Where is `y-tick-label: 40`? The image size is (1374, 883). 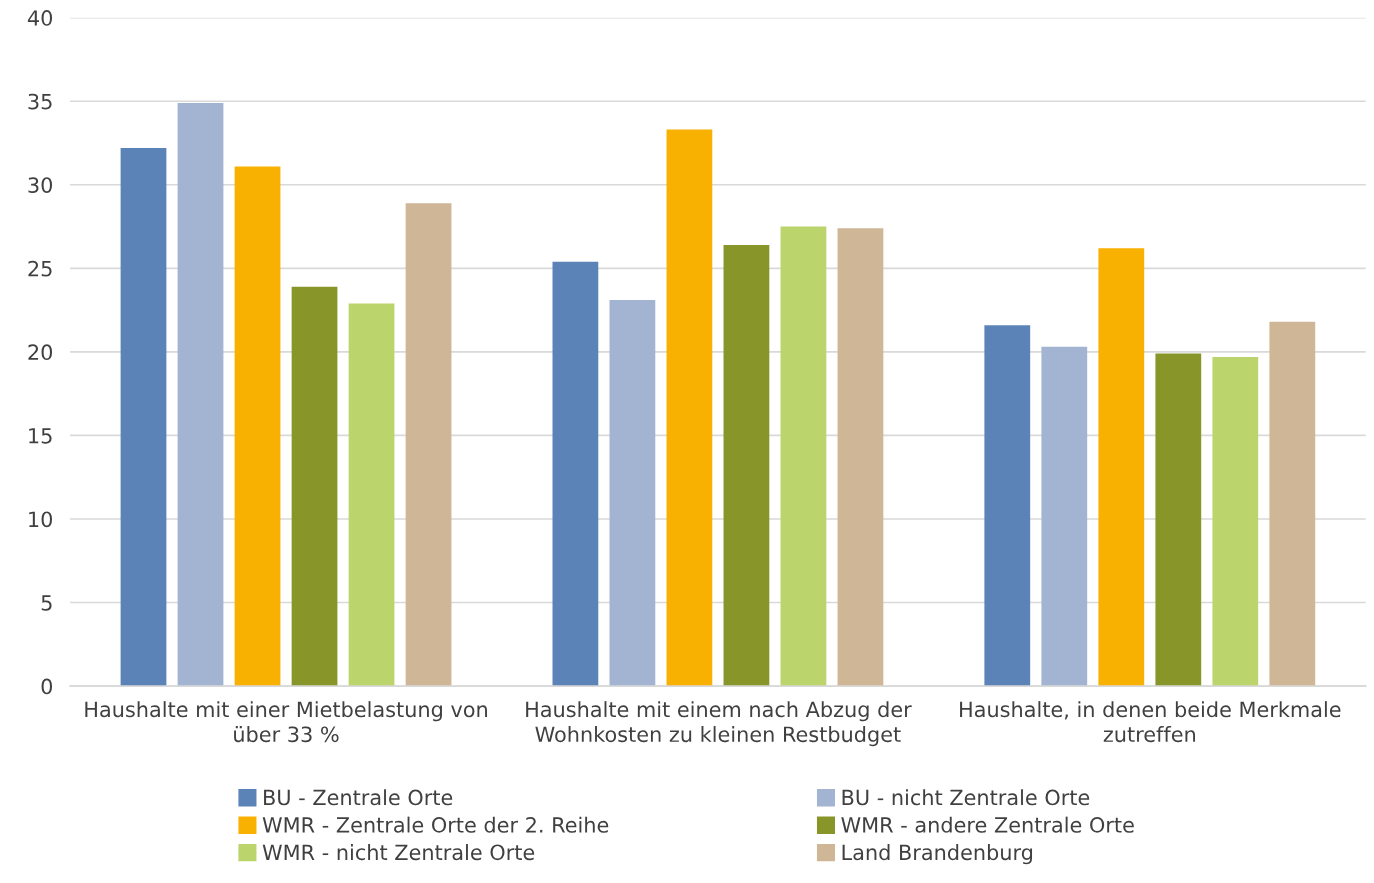
y-tick-label: 40 is located at coordinates (40, 18).